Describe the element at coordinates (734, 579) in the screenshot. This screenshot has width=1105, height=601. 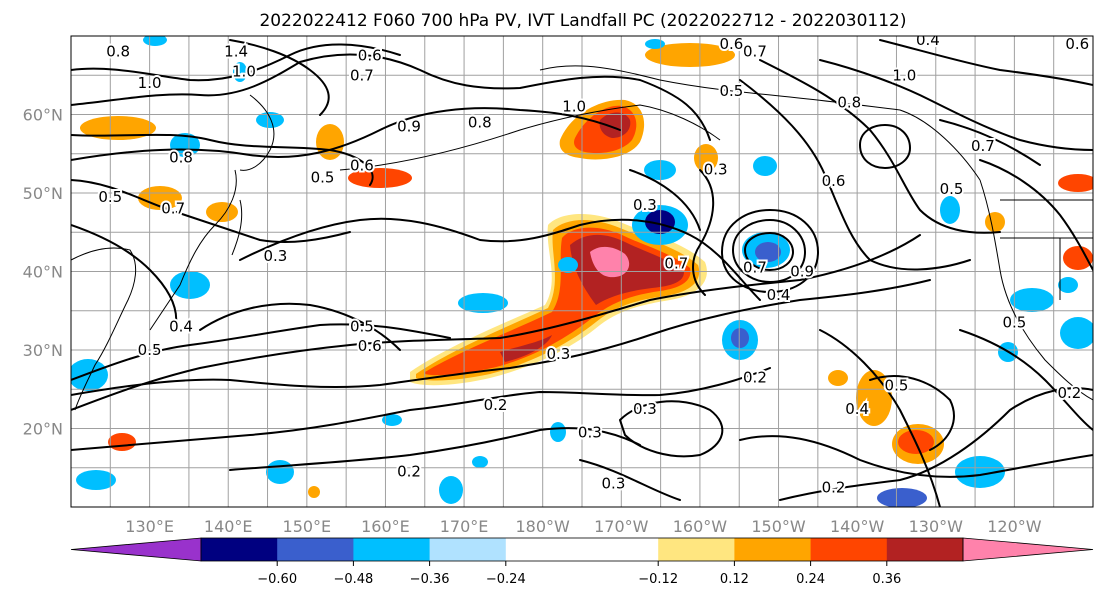
I see `colorbar-tick-label: 0.12` at that location.